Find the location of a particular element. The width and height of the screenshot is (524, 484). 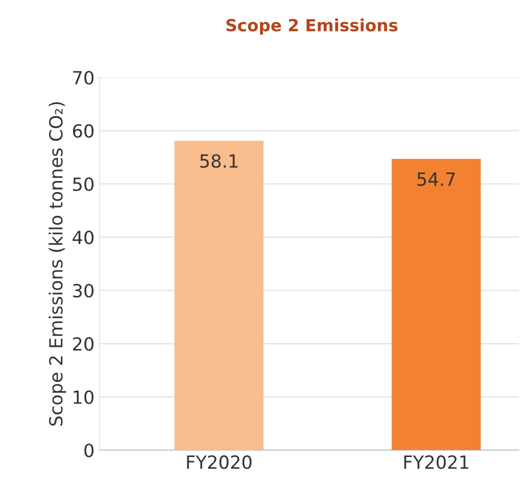

x-tick-label: FY2021 is located at coordinates (436, 462).